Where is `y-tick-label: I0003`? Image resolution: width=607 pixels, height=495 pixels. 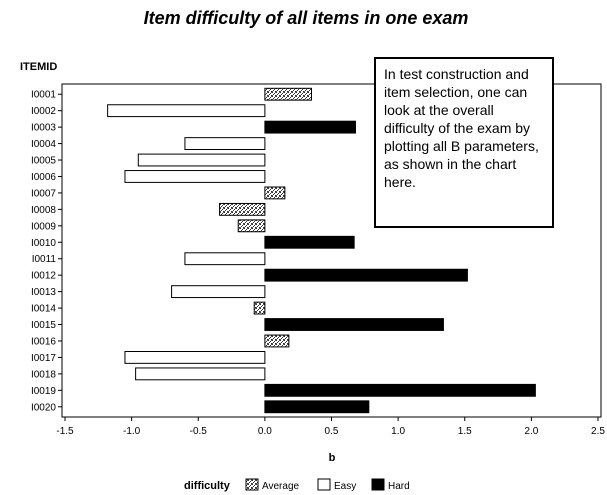 y-tick-label: I0003 is located at coordinates (43, 128).